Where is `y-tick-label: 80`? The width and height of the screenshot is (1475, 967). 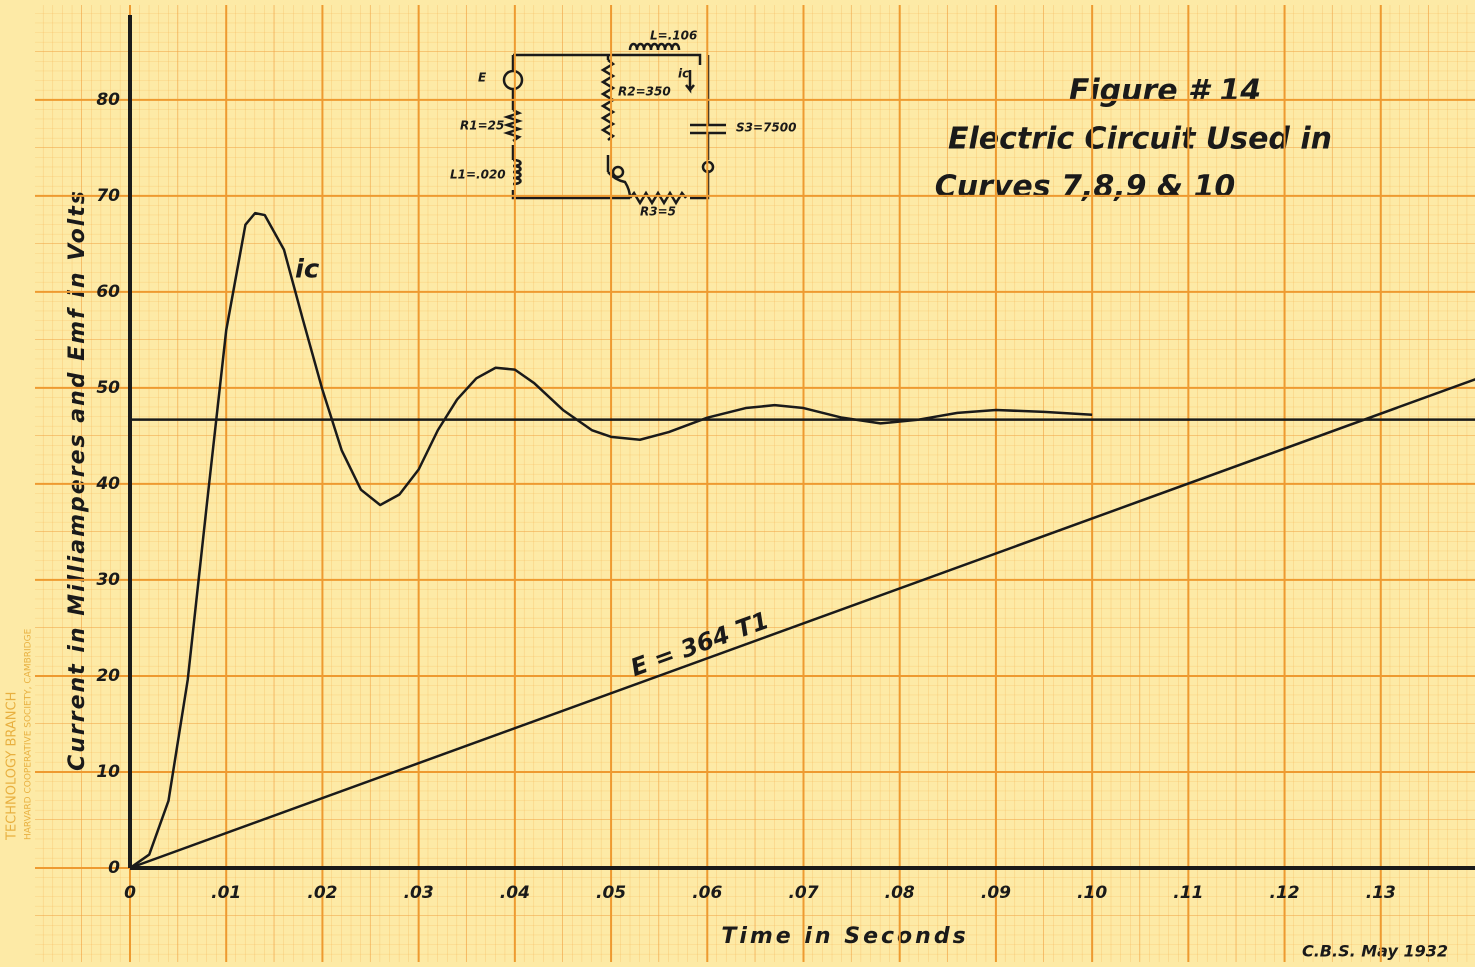
y-tick-label: 80 is located at coordinates (108, 100).